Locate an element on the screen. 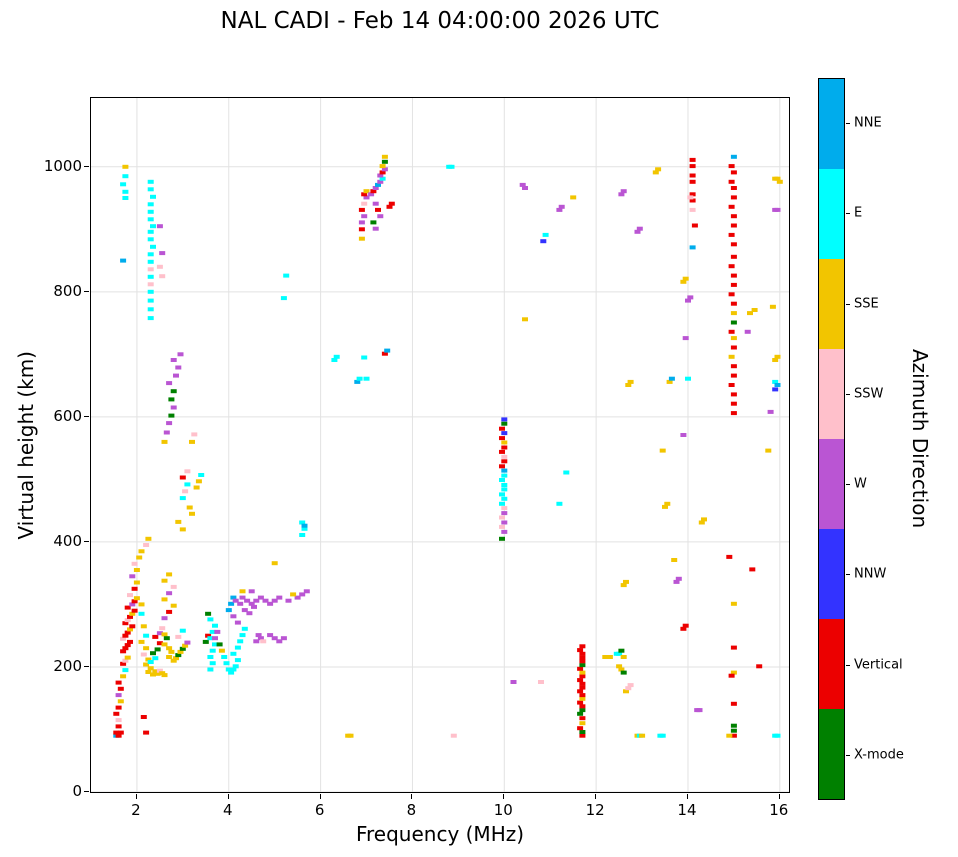 The width and height of the screenshot is (958, 857). x-tick-label: 4 is located at coordinates (227, 810).